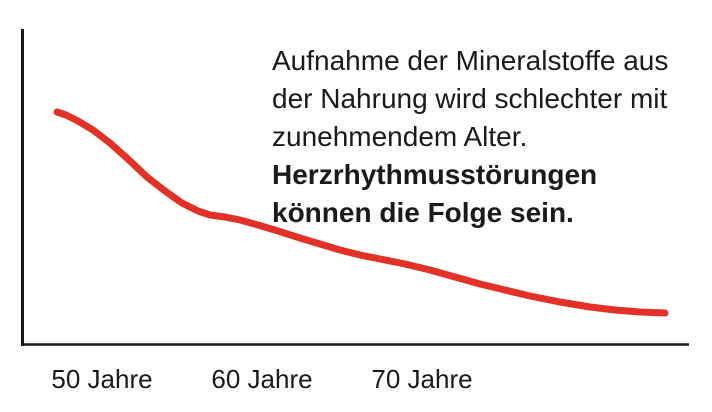 This screenshot has height=412, width=712. I want to click on annotation-line-5: können die Folge sein., so click(423, 212).